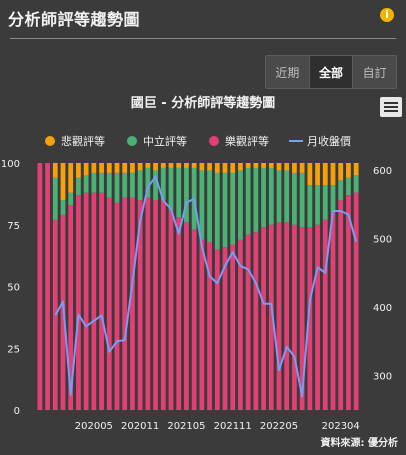 The width and height of the screenshot is (406, 455). Describe the element at coordinates (13, 349) in the screenshot. I see `y-left-tick-label: 25` at that location.